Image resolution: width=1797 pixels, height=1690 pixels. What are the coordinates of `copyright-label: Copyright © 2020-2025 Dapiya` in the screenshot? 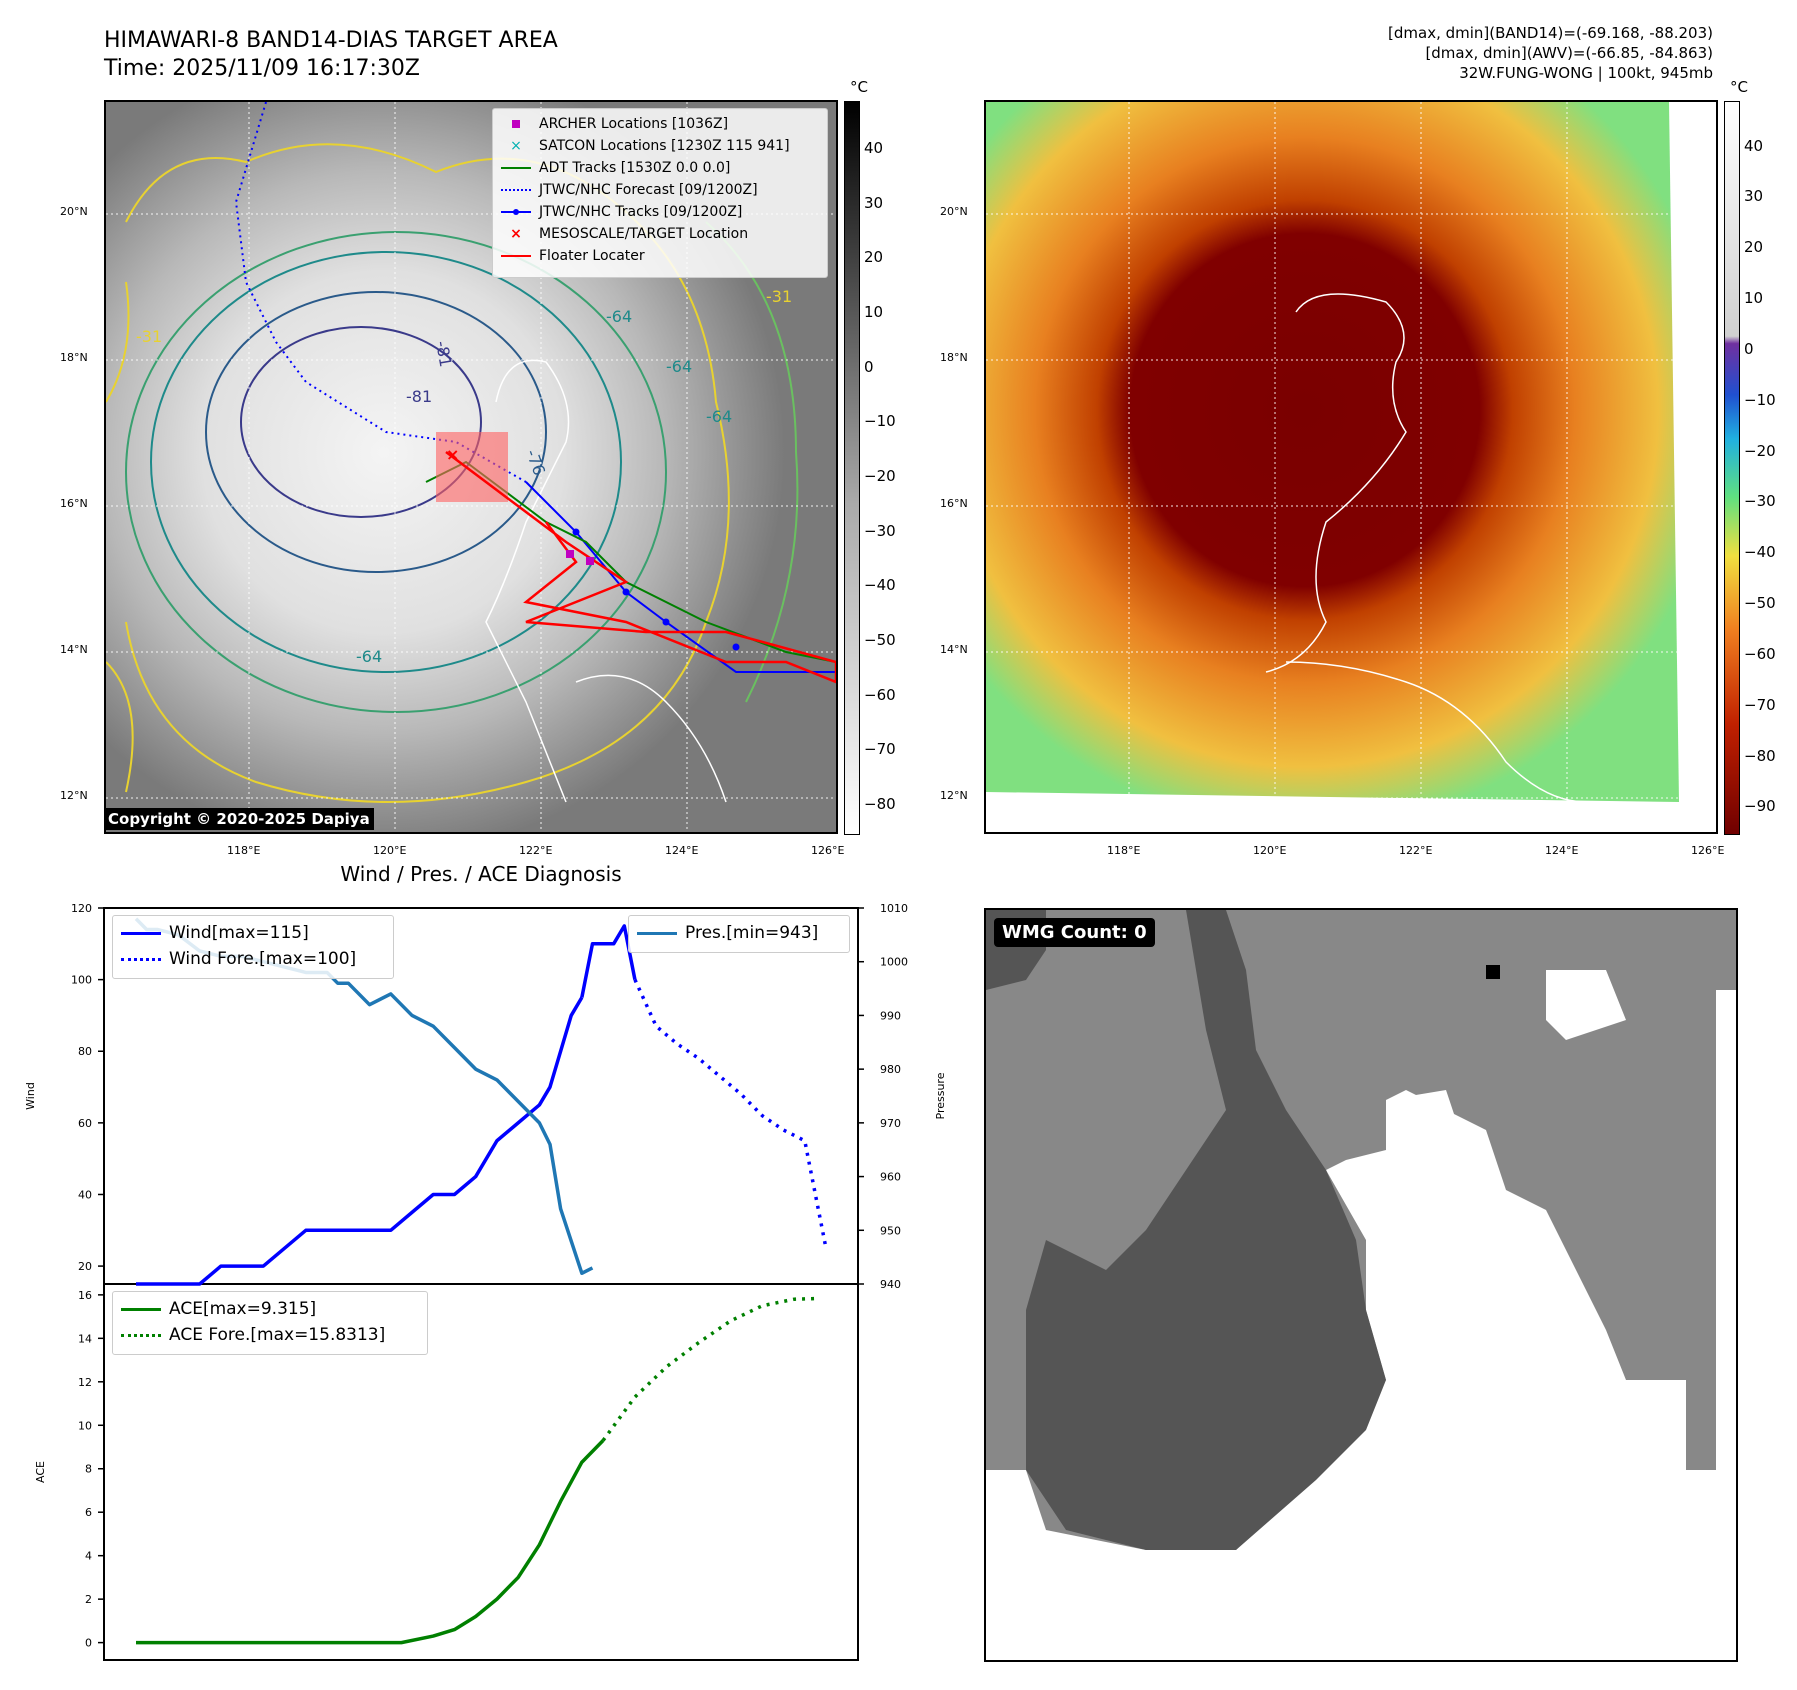 It's located at (239, 819).